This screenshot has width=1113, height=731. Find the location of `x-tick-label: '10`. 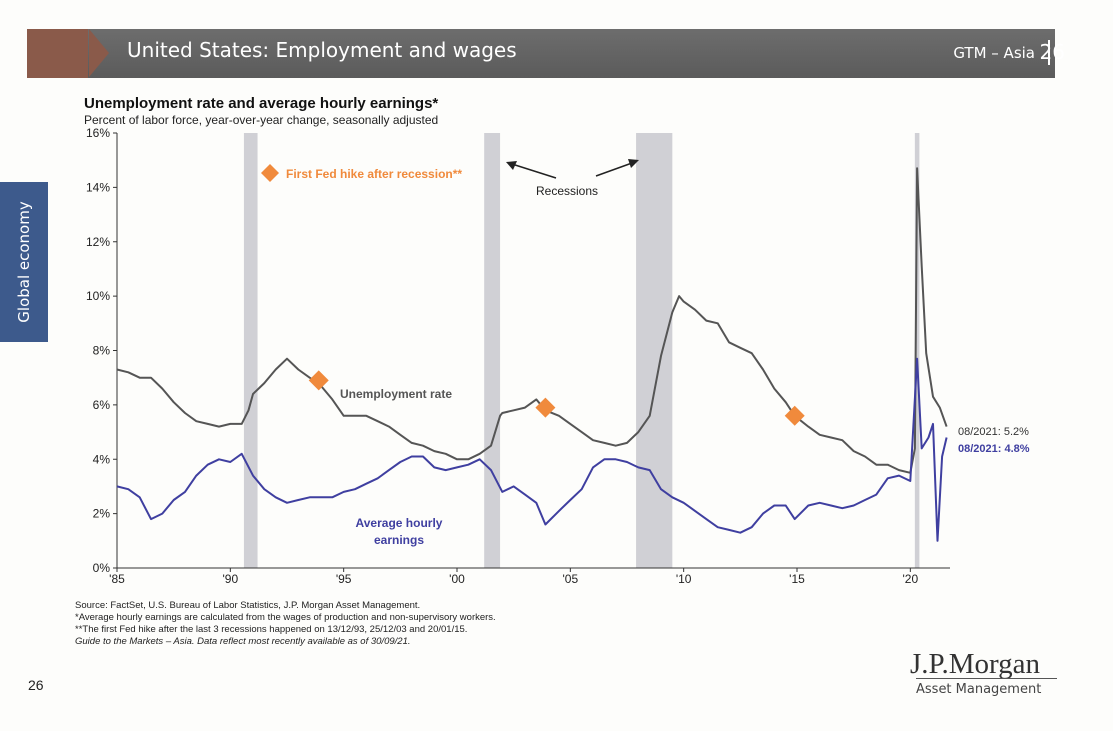

x-tick-label: '10 is located at coordinates (684, 579).